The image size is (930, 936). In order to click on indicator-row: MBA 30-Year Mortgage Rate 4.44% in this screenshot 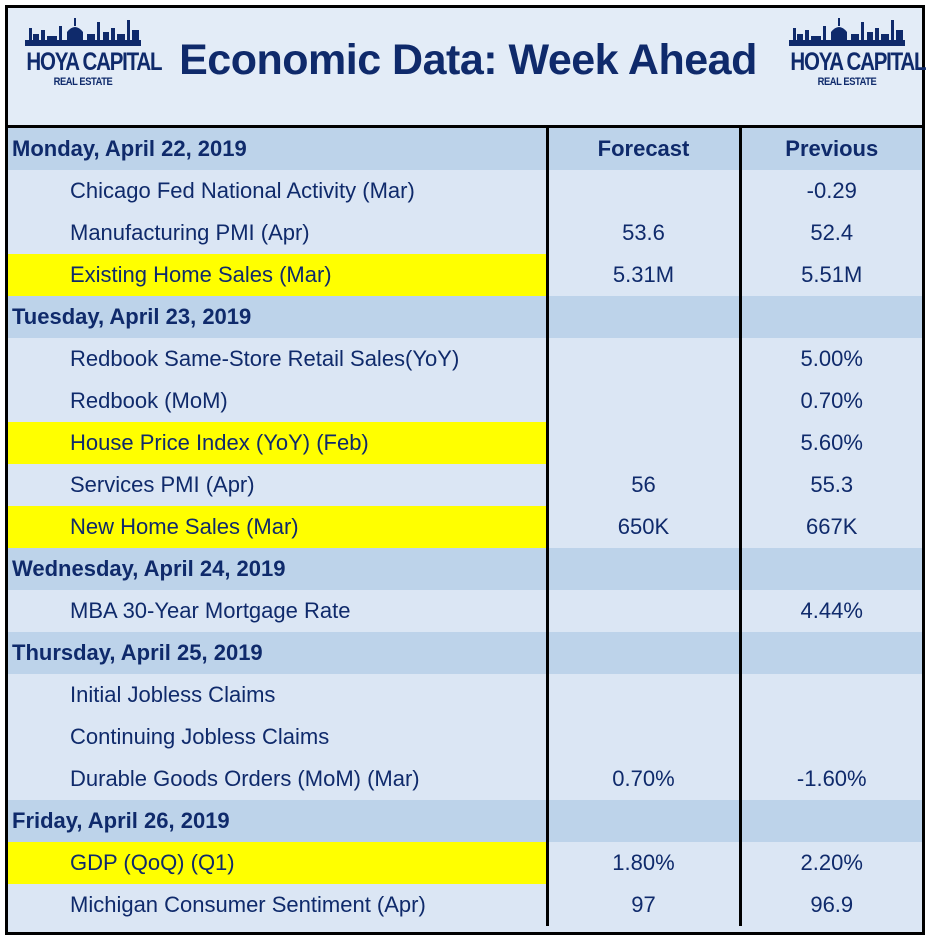, I will do `click(465, 611)`.